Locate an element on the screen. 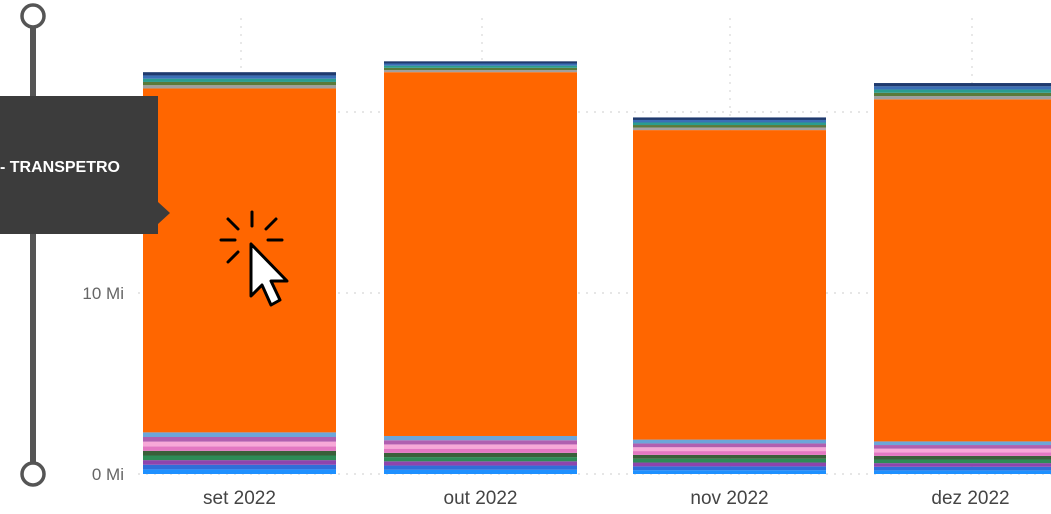 This screenshot has height=514, width=1051. y-tick-label: 0 Mi is located at coordinates (108, 474).